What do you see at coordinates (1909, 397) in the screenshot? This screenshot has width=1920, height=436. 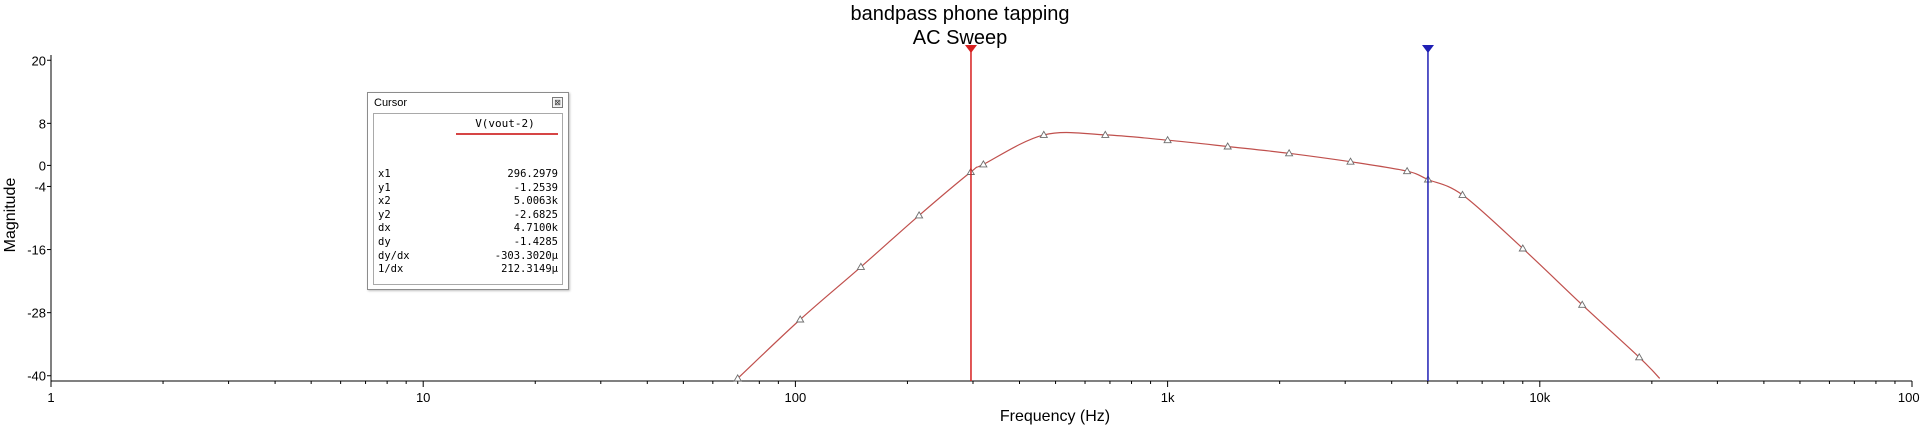 I see `x-tick-label: 100k` at bounding box center [1909, 397].